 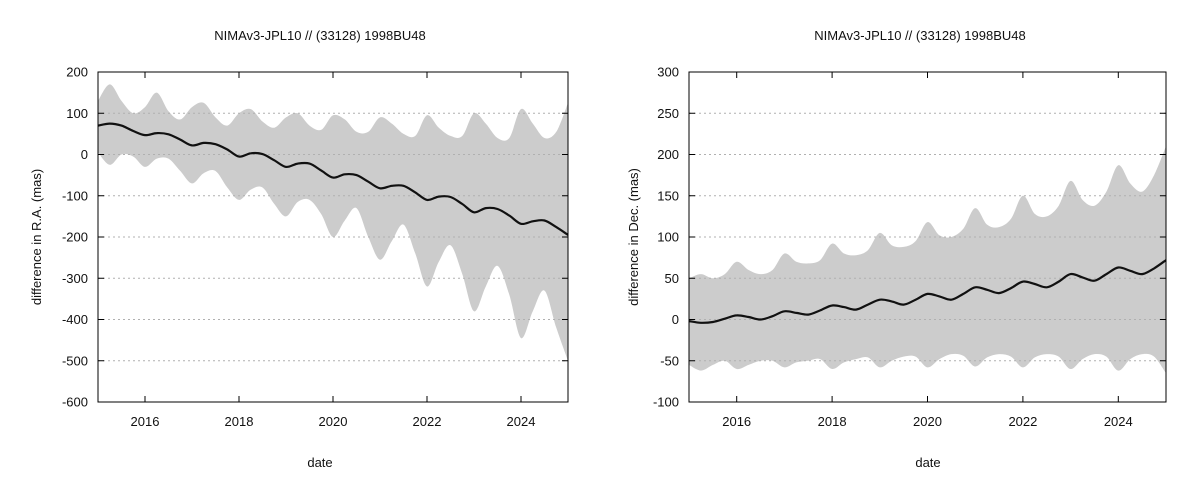 What do you see at coordinates (75, 319) in the screenshot?
I see `y-tick-label: -400` at bounding box center [75, 319].